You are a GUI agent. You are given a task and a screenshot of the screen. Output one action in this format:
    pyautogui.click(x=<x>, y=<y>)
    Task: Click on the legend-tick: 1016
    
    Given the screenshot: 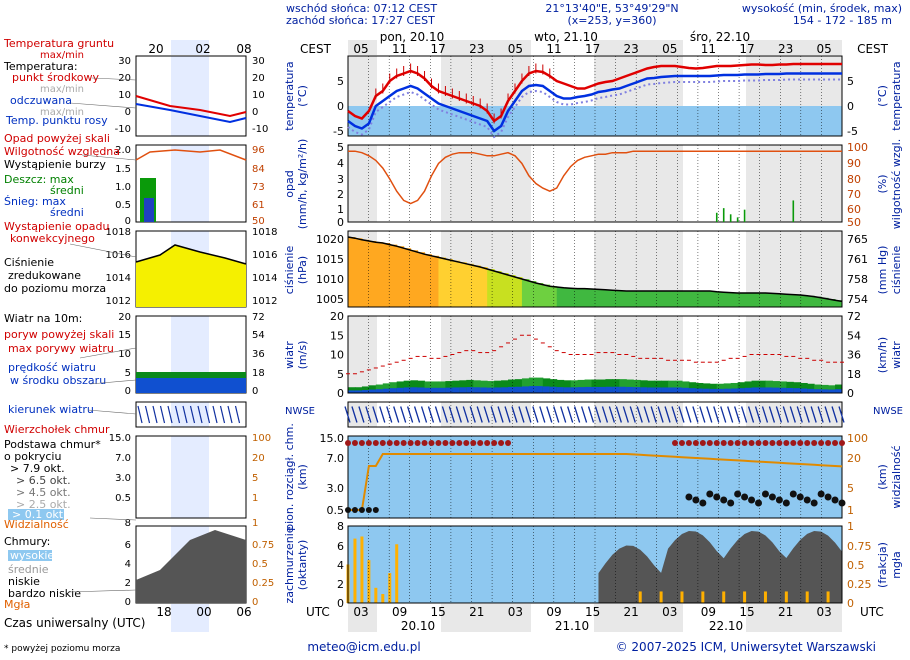 What is the action you would take?
    pyautogui.click(x=264, y=255)
    